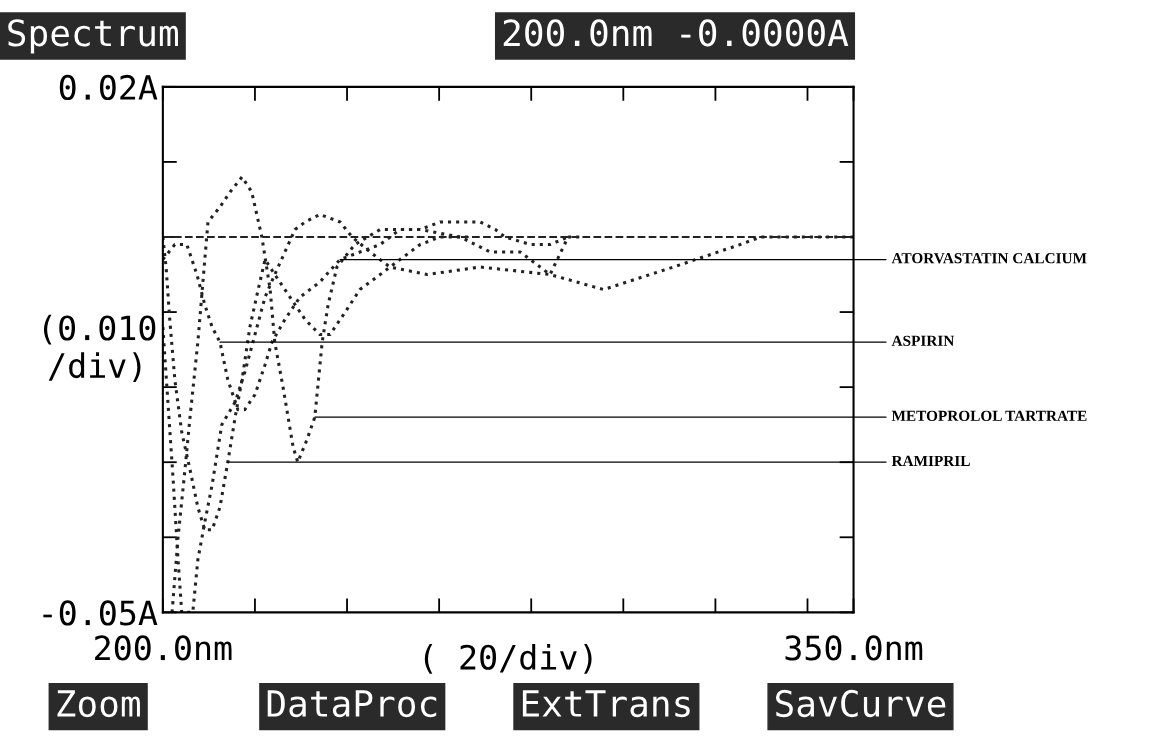 The height and width of the screenshot is (736, 1155). What do you see at coordinates (854, 648) in the screenshot?
I see `x-tick-label: 350.0nm` at bounding box center [854, 648].